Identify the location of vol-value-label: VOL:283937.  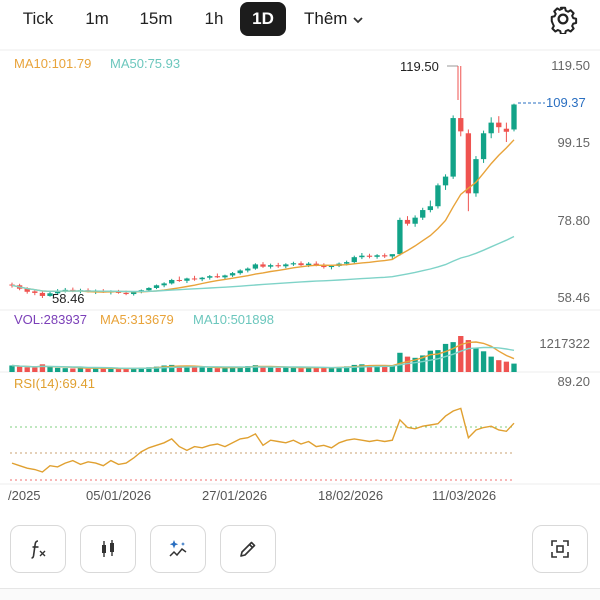
(51, 319).